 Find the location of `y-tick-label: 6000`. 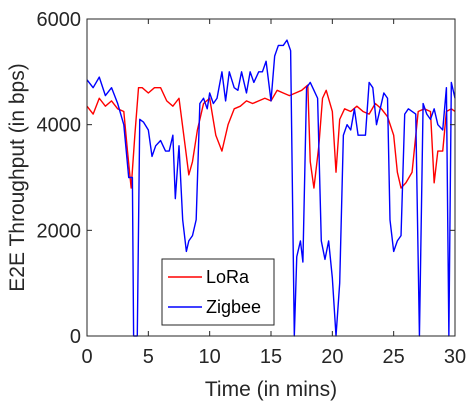

y-tick-label: 6000 is located at coordinates (59, 20).